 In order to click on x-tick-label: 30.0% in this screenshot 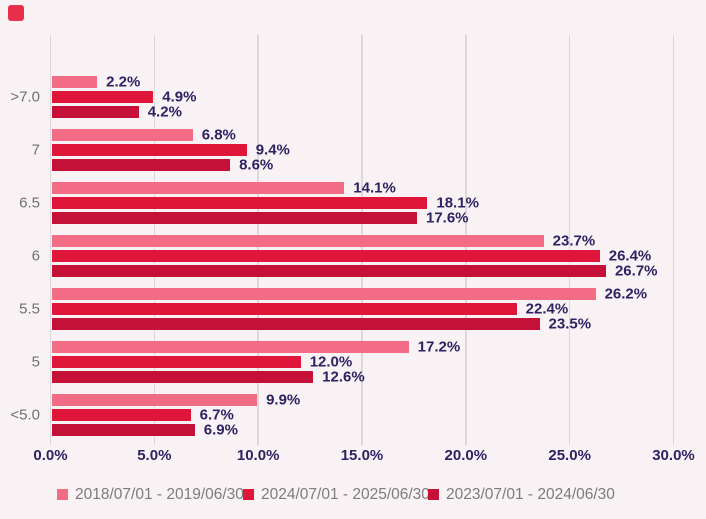, I will do `click(673, 455)`.